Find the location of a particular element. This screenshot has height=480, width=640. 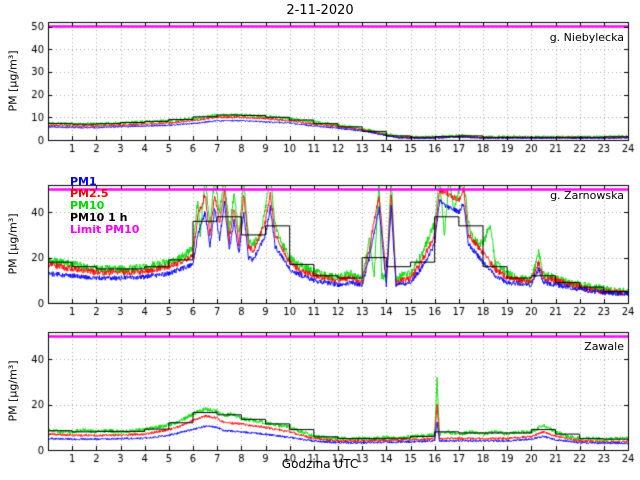

y-axis-label-panel2: PM [µg/m³] is located at coordinates (13, 244).